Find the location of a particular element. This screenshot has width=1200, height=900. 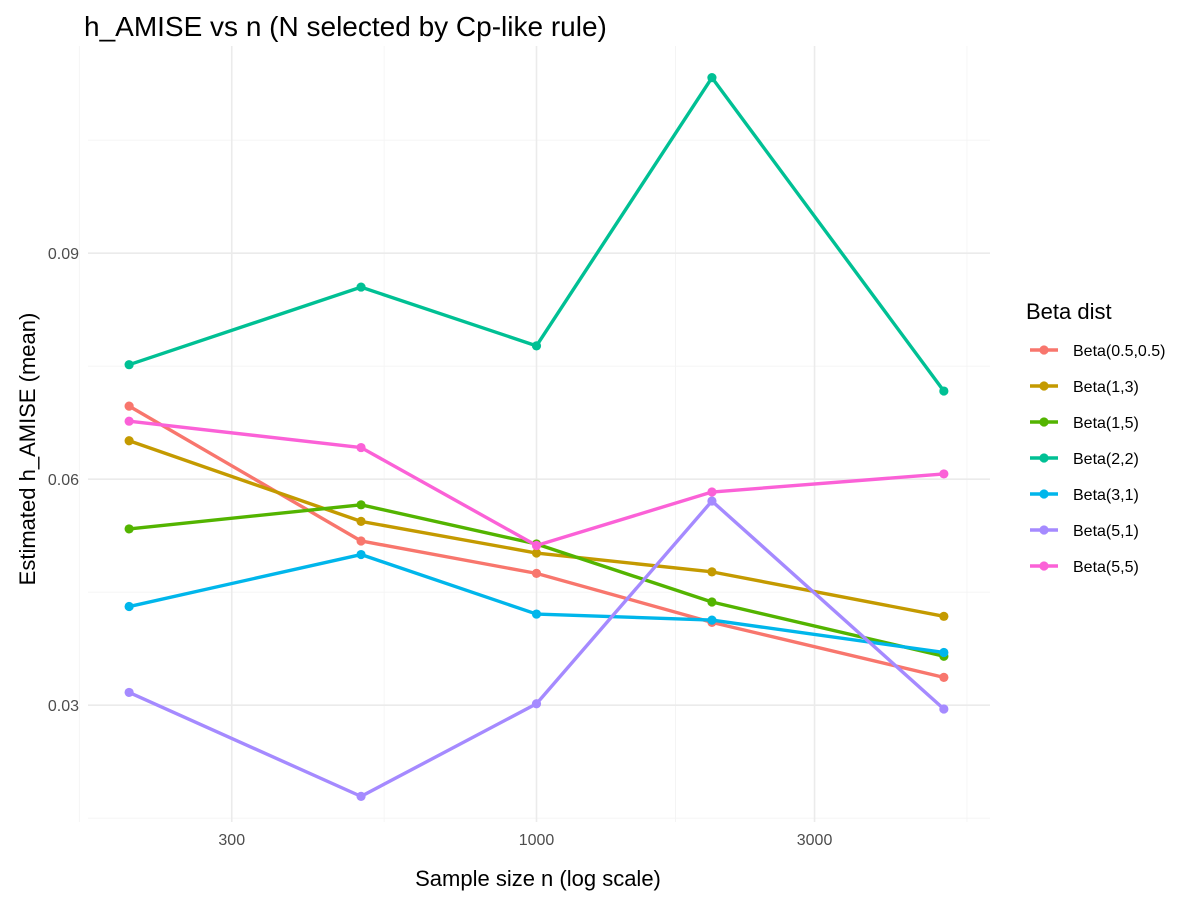

legend-label: Beta(5,5) is located at coordinates (1106, 567).